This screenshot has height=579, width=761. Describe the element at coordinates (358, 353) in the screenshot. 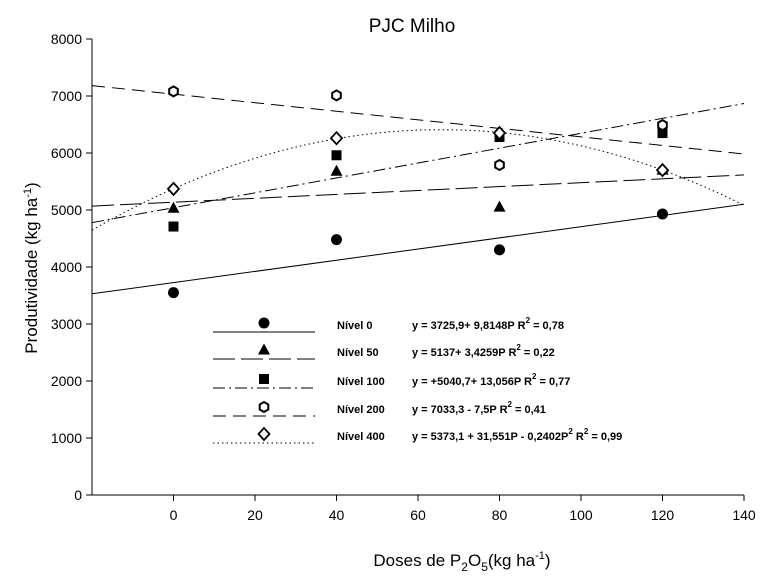

I see `legend-label: Nível 50` at that location.